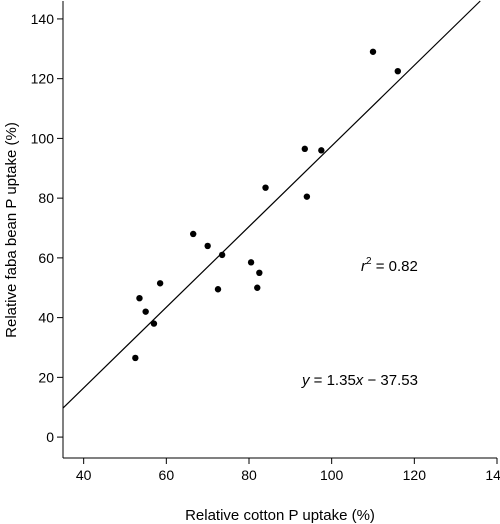 The height and width of the screenshot is (524, 500). What do you see at coordinates (43, 138) in the screenshot?
I see `y-tick-label: 100` at bounding box center [43, 138].